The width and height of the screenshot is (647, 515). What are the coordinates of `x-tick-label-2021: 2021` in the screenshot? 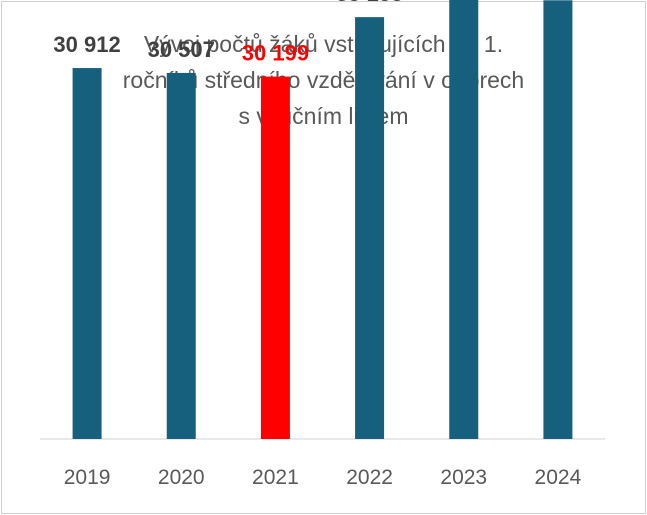 It's located at (275, 477).